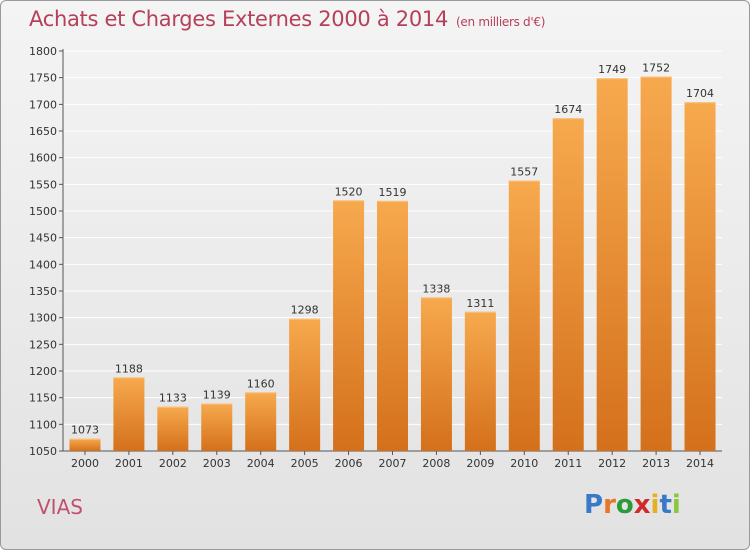 The image size is (750, 550). What do you see at coordinates (656, 68) in the screenshot?
I see `data-label-2013: 1752` at bounding box center [656, 68].